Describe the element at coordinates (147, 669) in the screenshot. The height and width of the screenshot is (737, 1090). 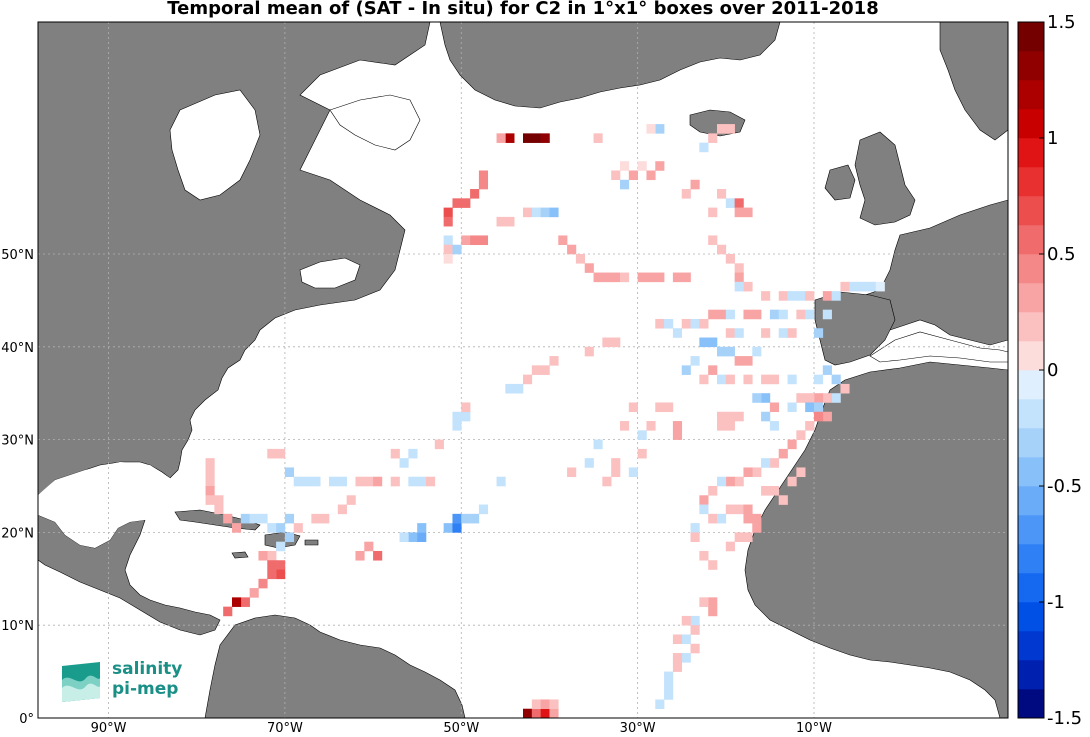
I see `logo-line1: salinity` at that location.